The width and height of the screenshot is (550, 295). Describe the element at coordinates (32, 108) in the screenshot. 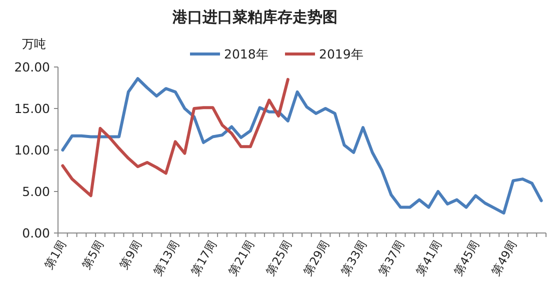

I see `y-tick-label: 15.00` at that location.